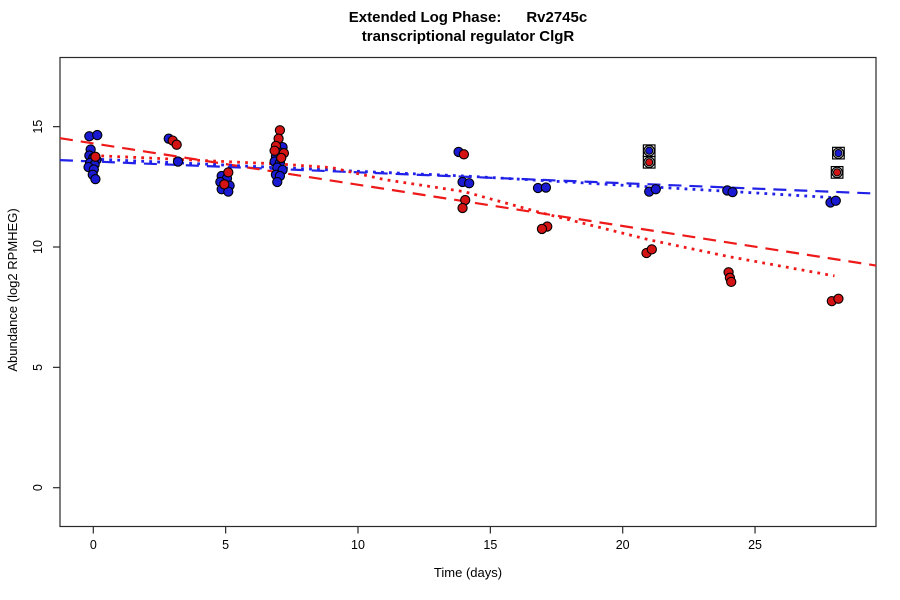 This screenshot has height=600, width=900. What do you see at coordinates (468, 572) in the screenshot?
I see `x-axis-label: Time (days)` at bounding box center [468, 572].